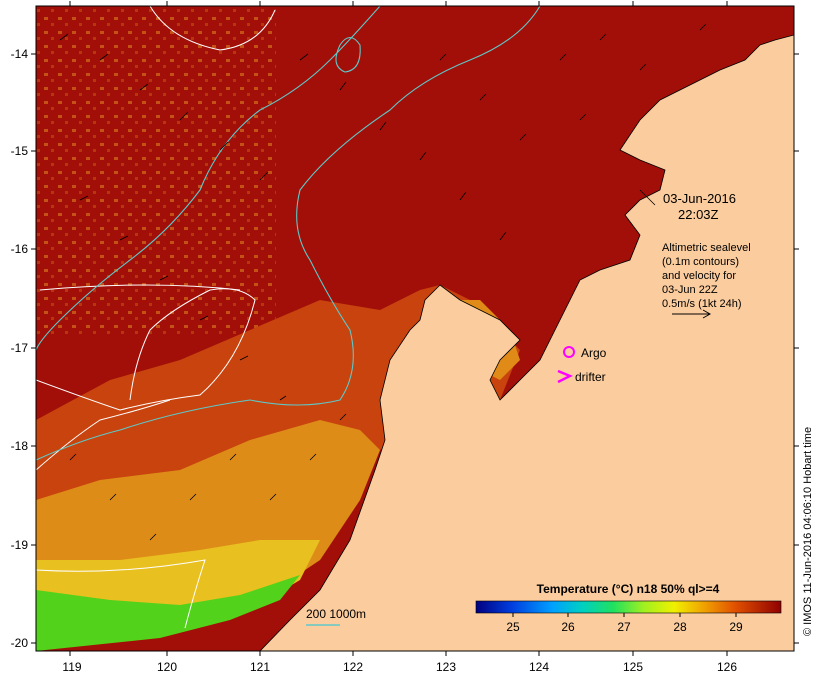 The width and height of the screenshot is (820, 680). Describe the element at coordinates (690, 290) in the screenshot. I see `altimetry-line: 03-Jun 22Z` at that location.